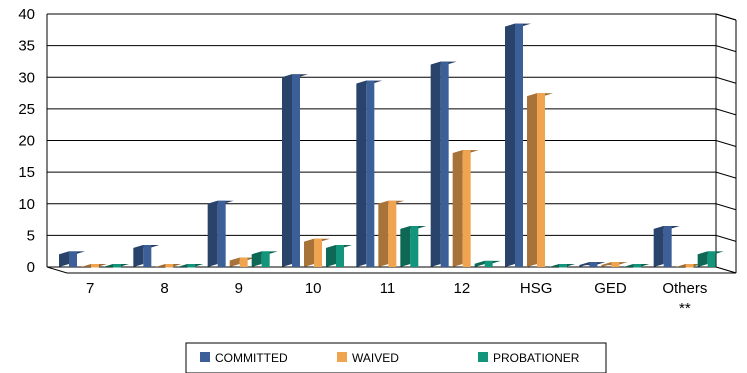 This screenshot has width=747, height=373. Describe the element at coordinates (26, 14) in the screenshot. I see `y-tick-label: 40` at that location.